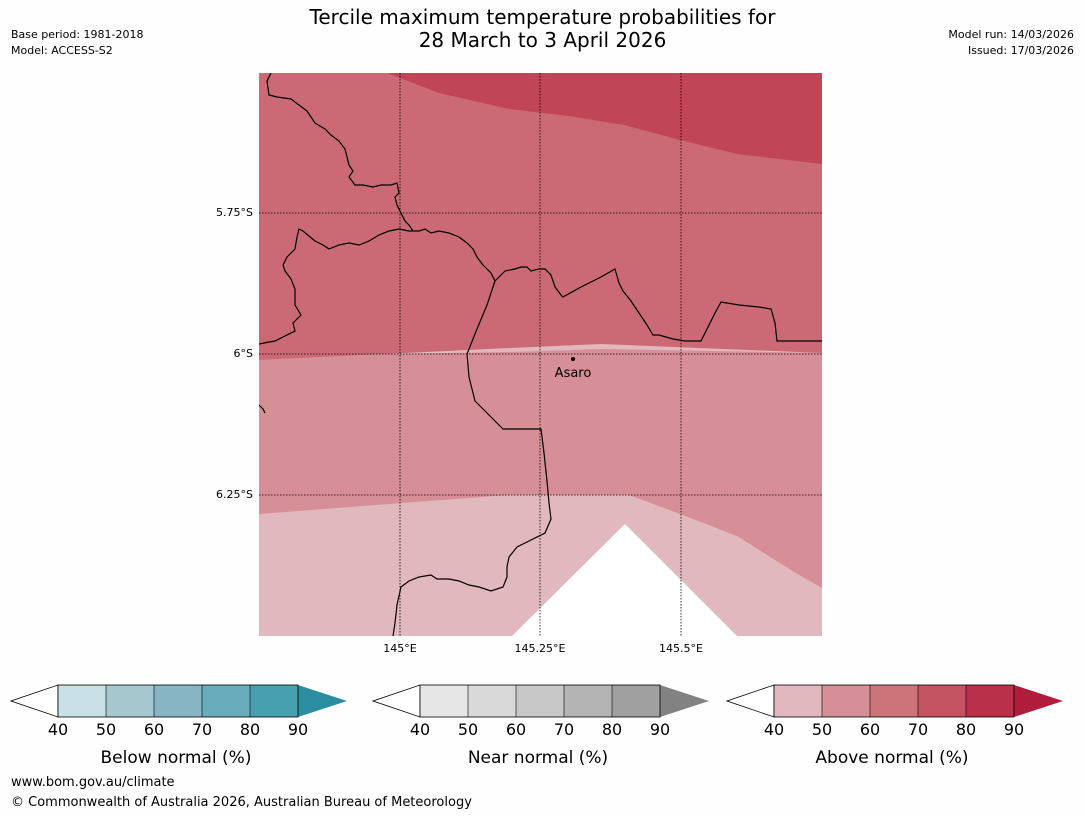 Image resolution: width=1085 pixels, height=816 pixels. I want to click on model-name: Model: ACCESS-S2, so click(62, 50).